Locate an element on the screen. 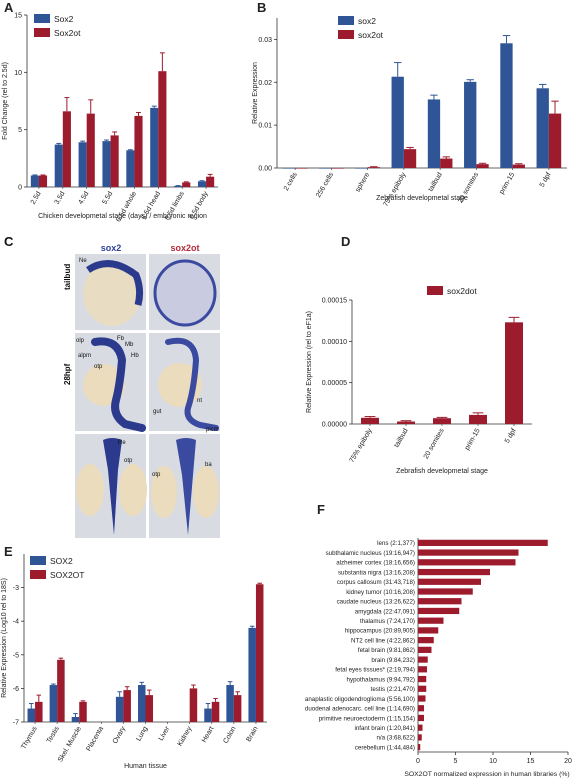  legend-label: Sox2ot is located at coordinates (67, 33).